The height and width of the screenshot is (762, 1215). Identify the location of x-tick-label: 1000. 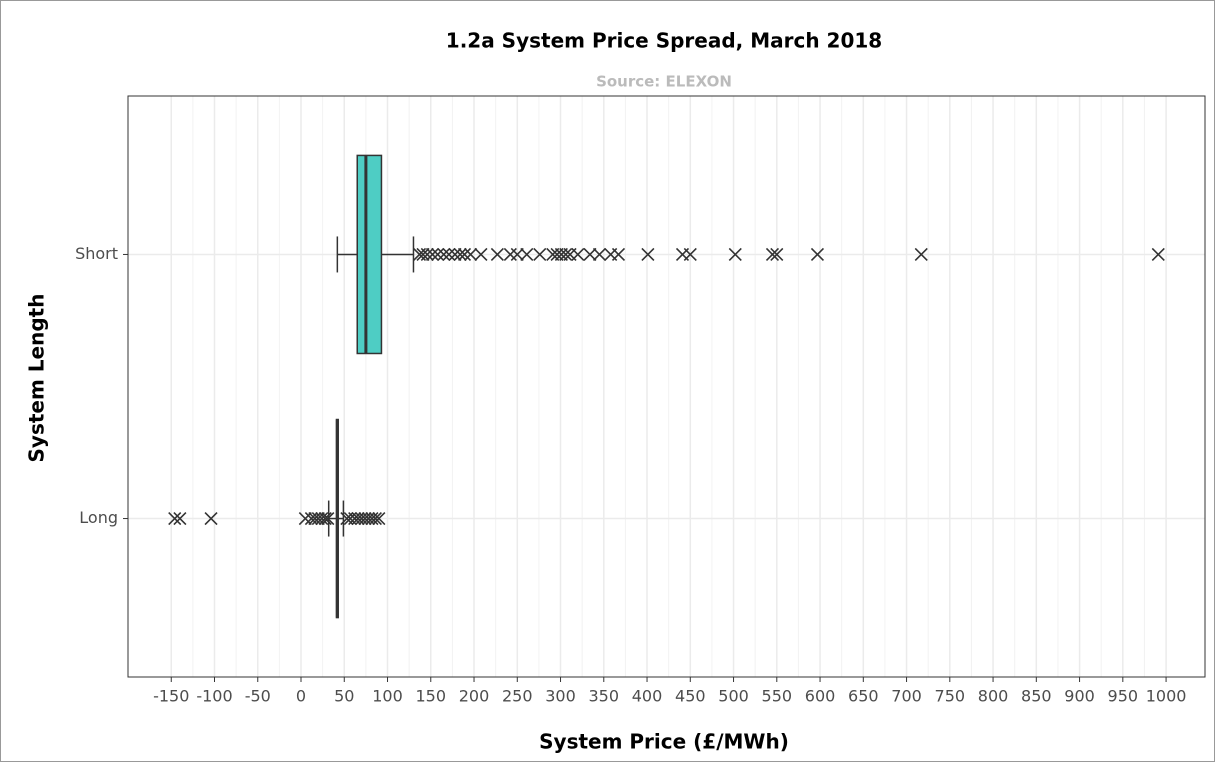
(1166, 696).